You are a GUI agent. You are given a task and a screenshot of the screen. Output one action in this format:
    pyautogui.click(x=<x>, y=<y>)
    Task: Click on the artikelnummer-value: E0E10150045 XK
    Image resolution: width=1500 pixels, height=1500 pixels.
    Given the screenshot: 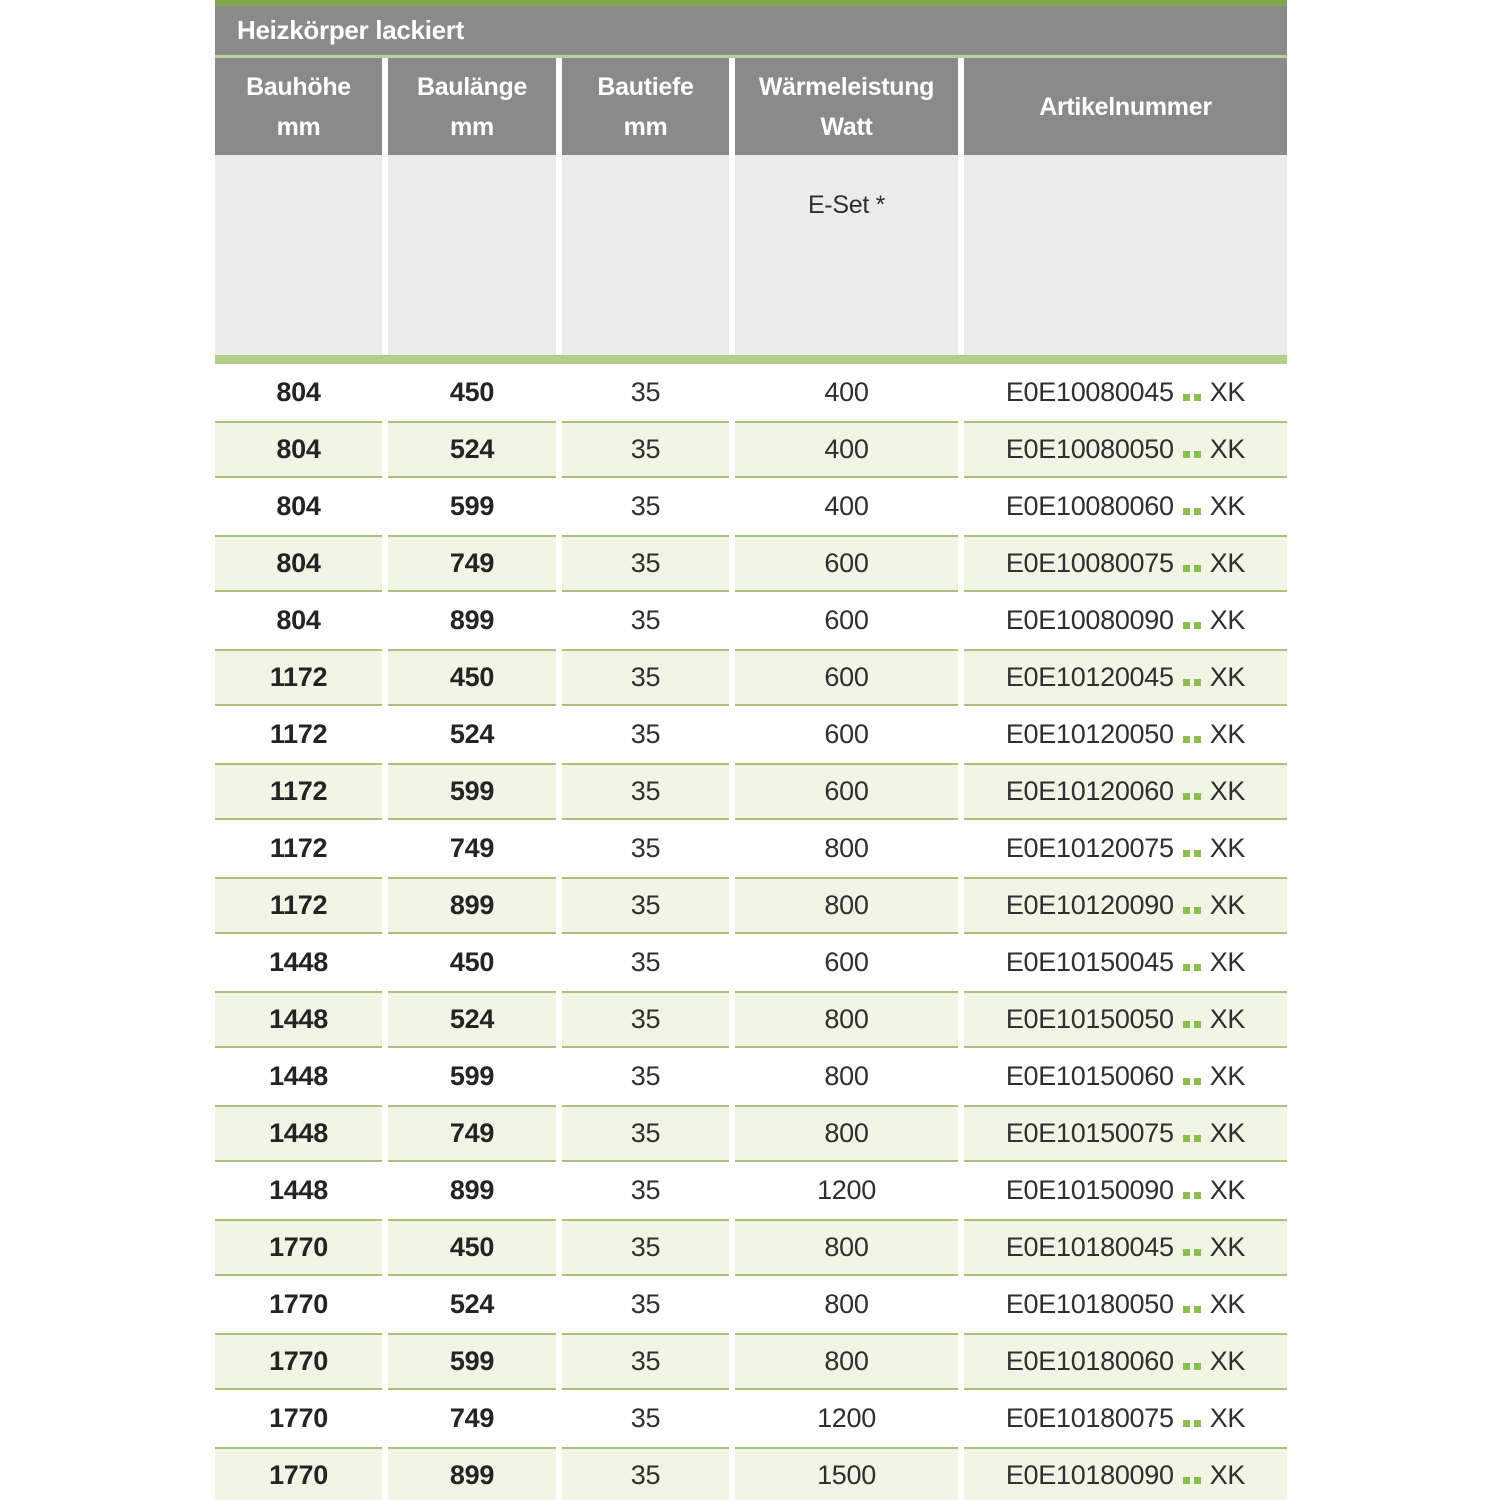 What is the action you would take?
    pyautogui.click(x=1125, y=962)
    